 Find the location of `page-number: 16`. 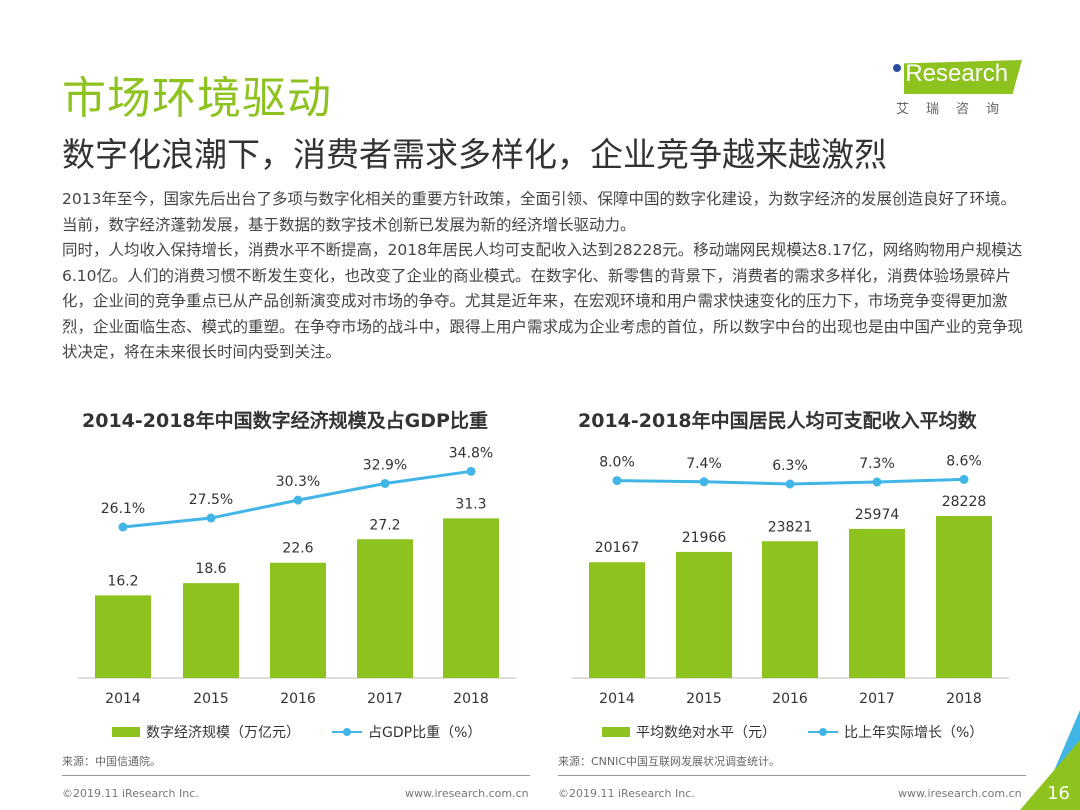

page-number: 16 is located at coordinates (1058, 793).